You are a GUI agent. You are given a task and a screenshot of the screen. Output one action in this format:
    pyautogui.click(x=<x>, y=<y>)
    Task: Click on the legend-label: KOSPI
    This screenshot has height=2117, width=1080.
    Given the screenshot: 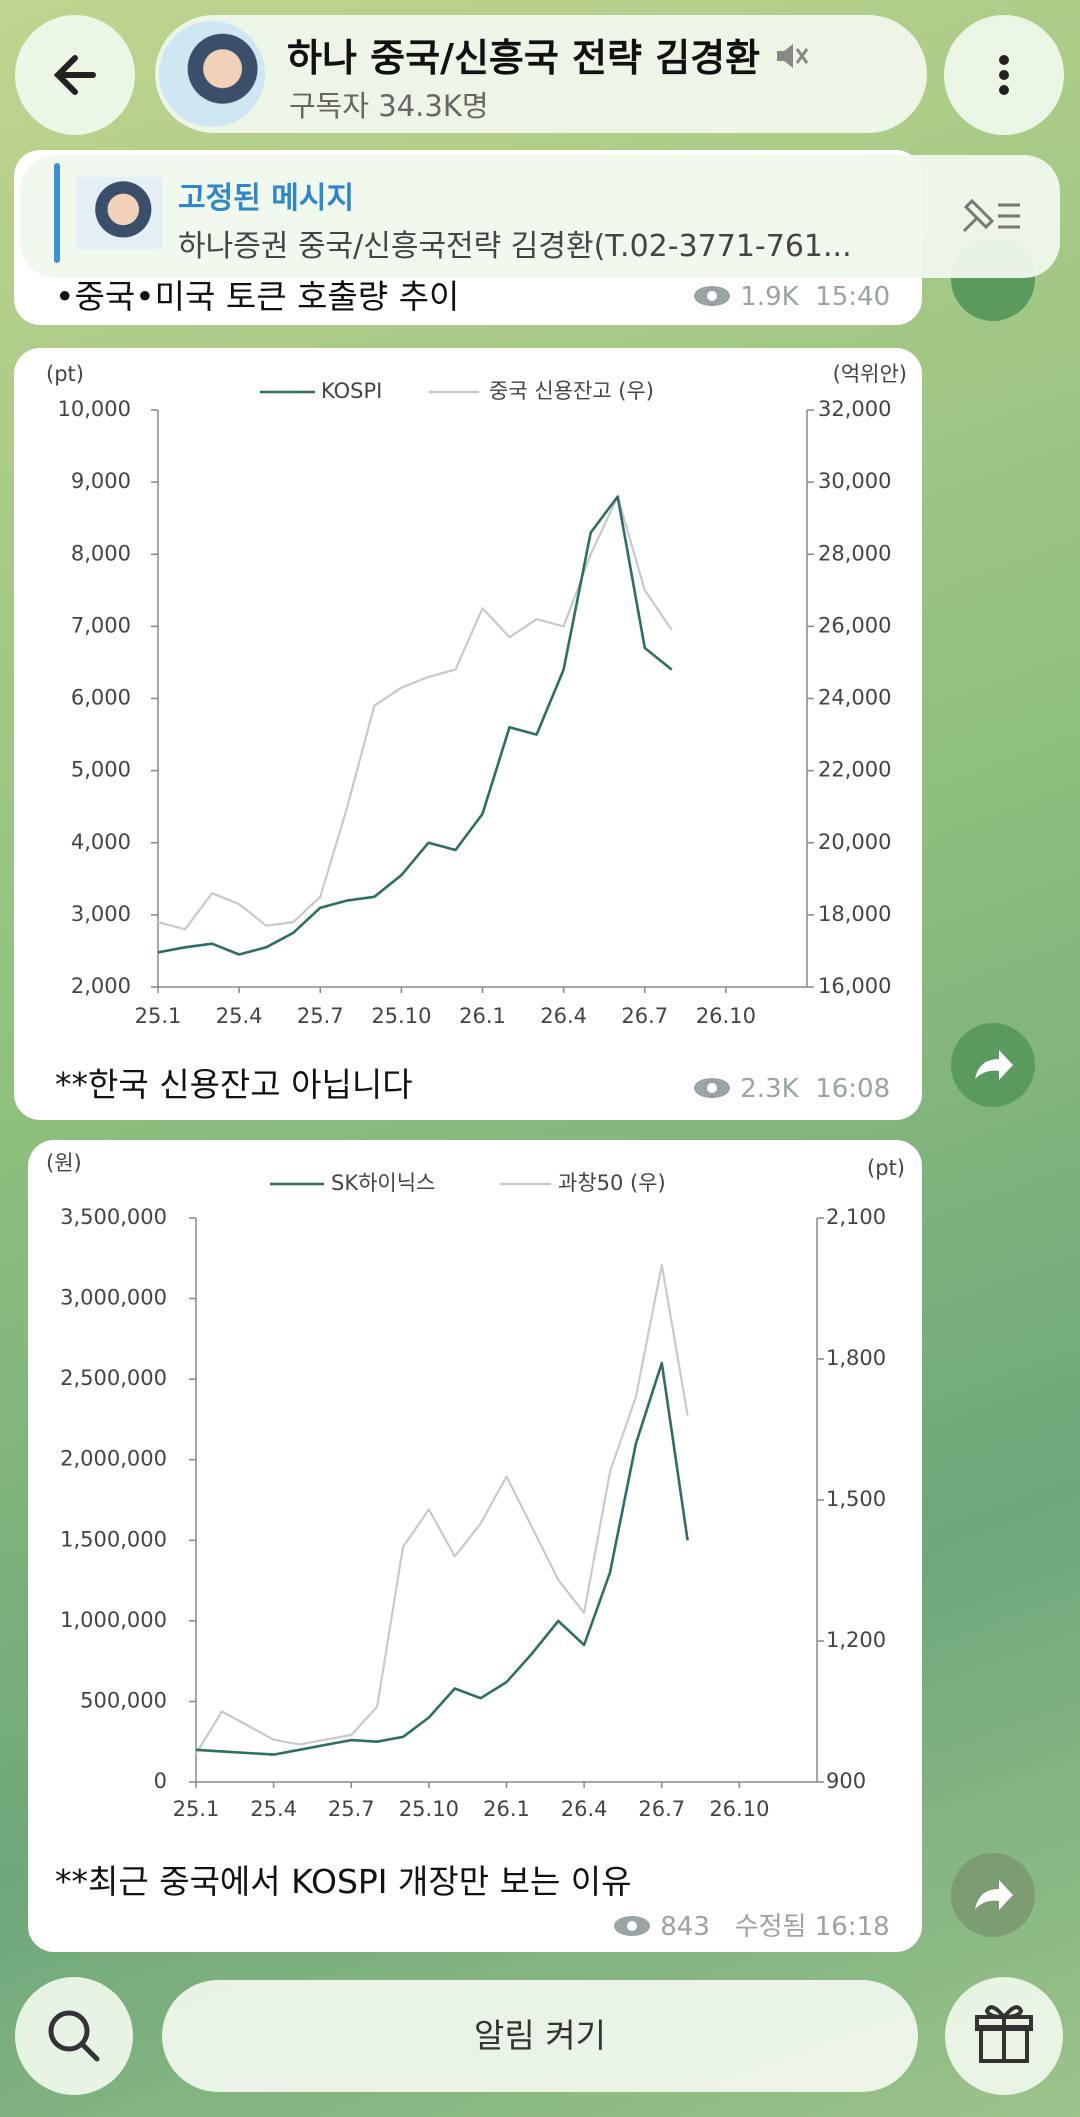 What is the action you would take?
    pyautogui.click(x=351, y=391)
    